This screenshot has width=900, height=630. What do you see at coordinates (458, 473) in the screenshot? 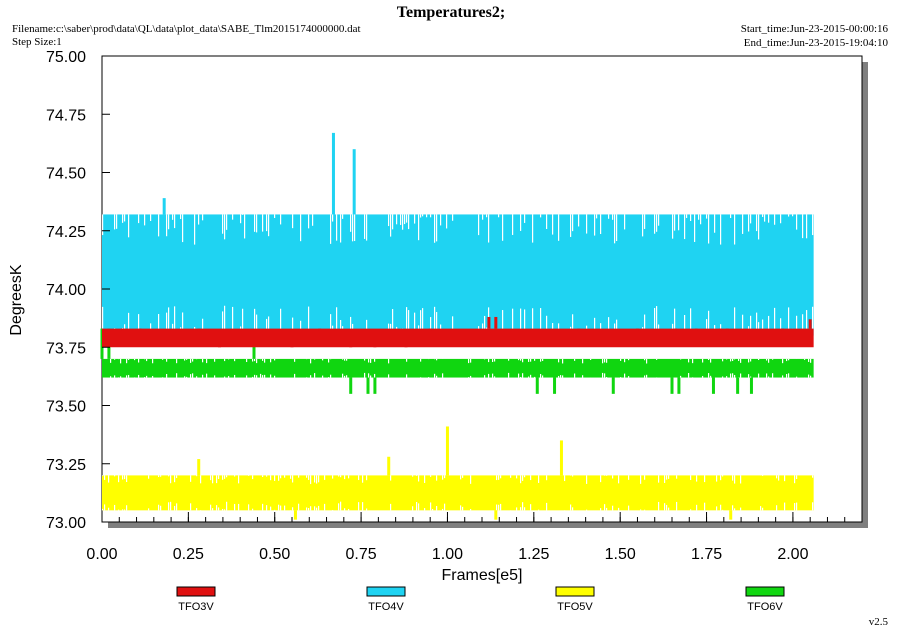
I see `series-tfo5v` at bounding box center [458, 473].